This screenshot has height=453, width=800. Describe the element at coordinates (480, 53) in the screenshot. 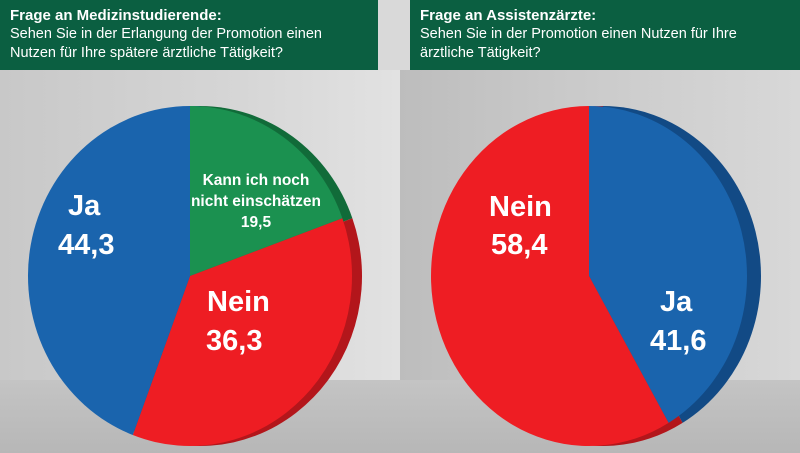

I see `header-assistants-question-line2: ärztliche Tätigkeit?` at that location.